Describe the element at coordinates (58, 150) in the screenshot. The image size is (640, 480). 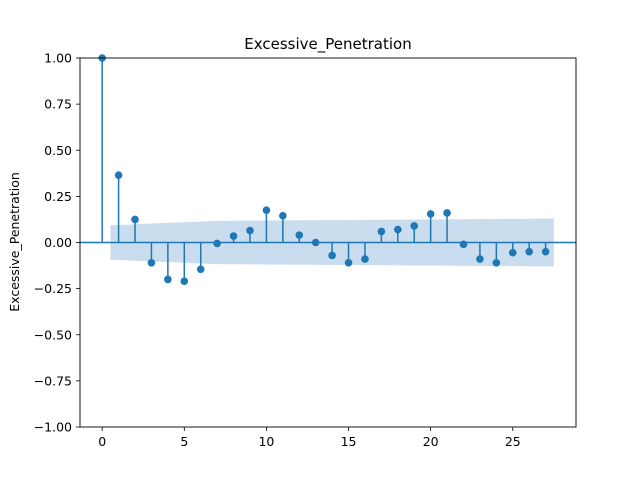
I see `y-tick-label: 0.50` at that location.